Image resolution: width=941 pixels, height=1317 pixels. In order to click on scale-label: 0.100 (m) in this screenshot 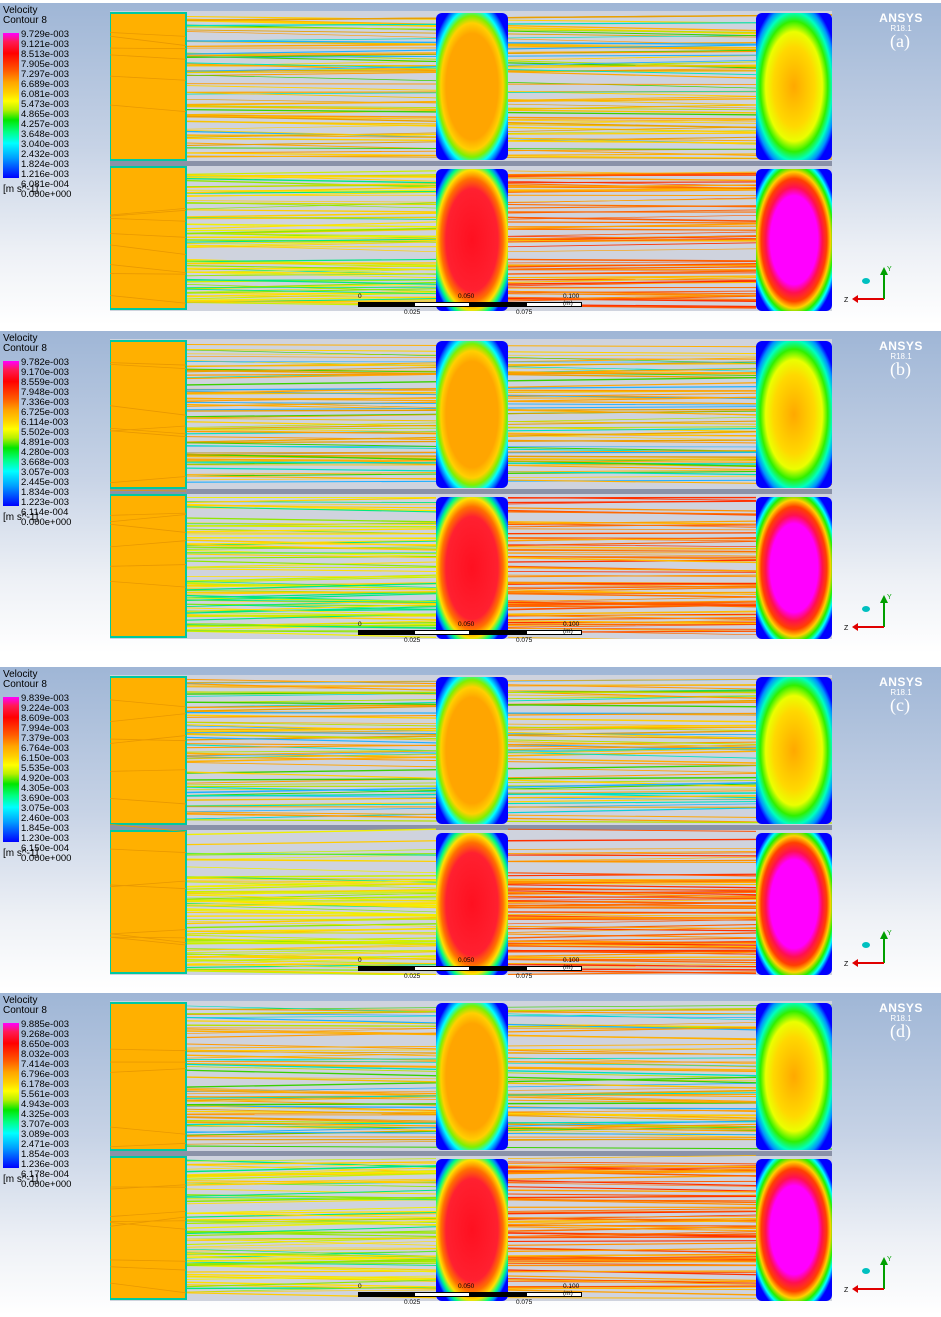, I will do `click(571, 300)`.